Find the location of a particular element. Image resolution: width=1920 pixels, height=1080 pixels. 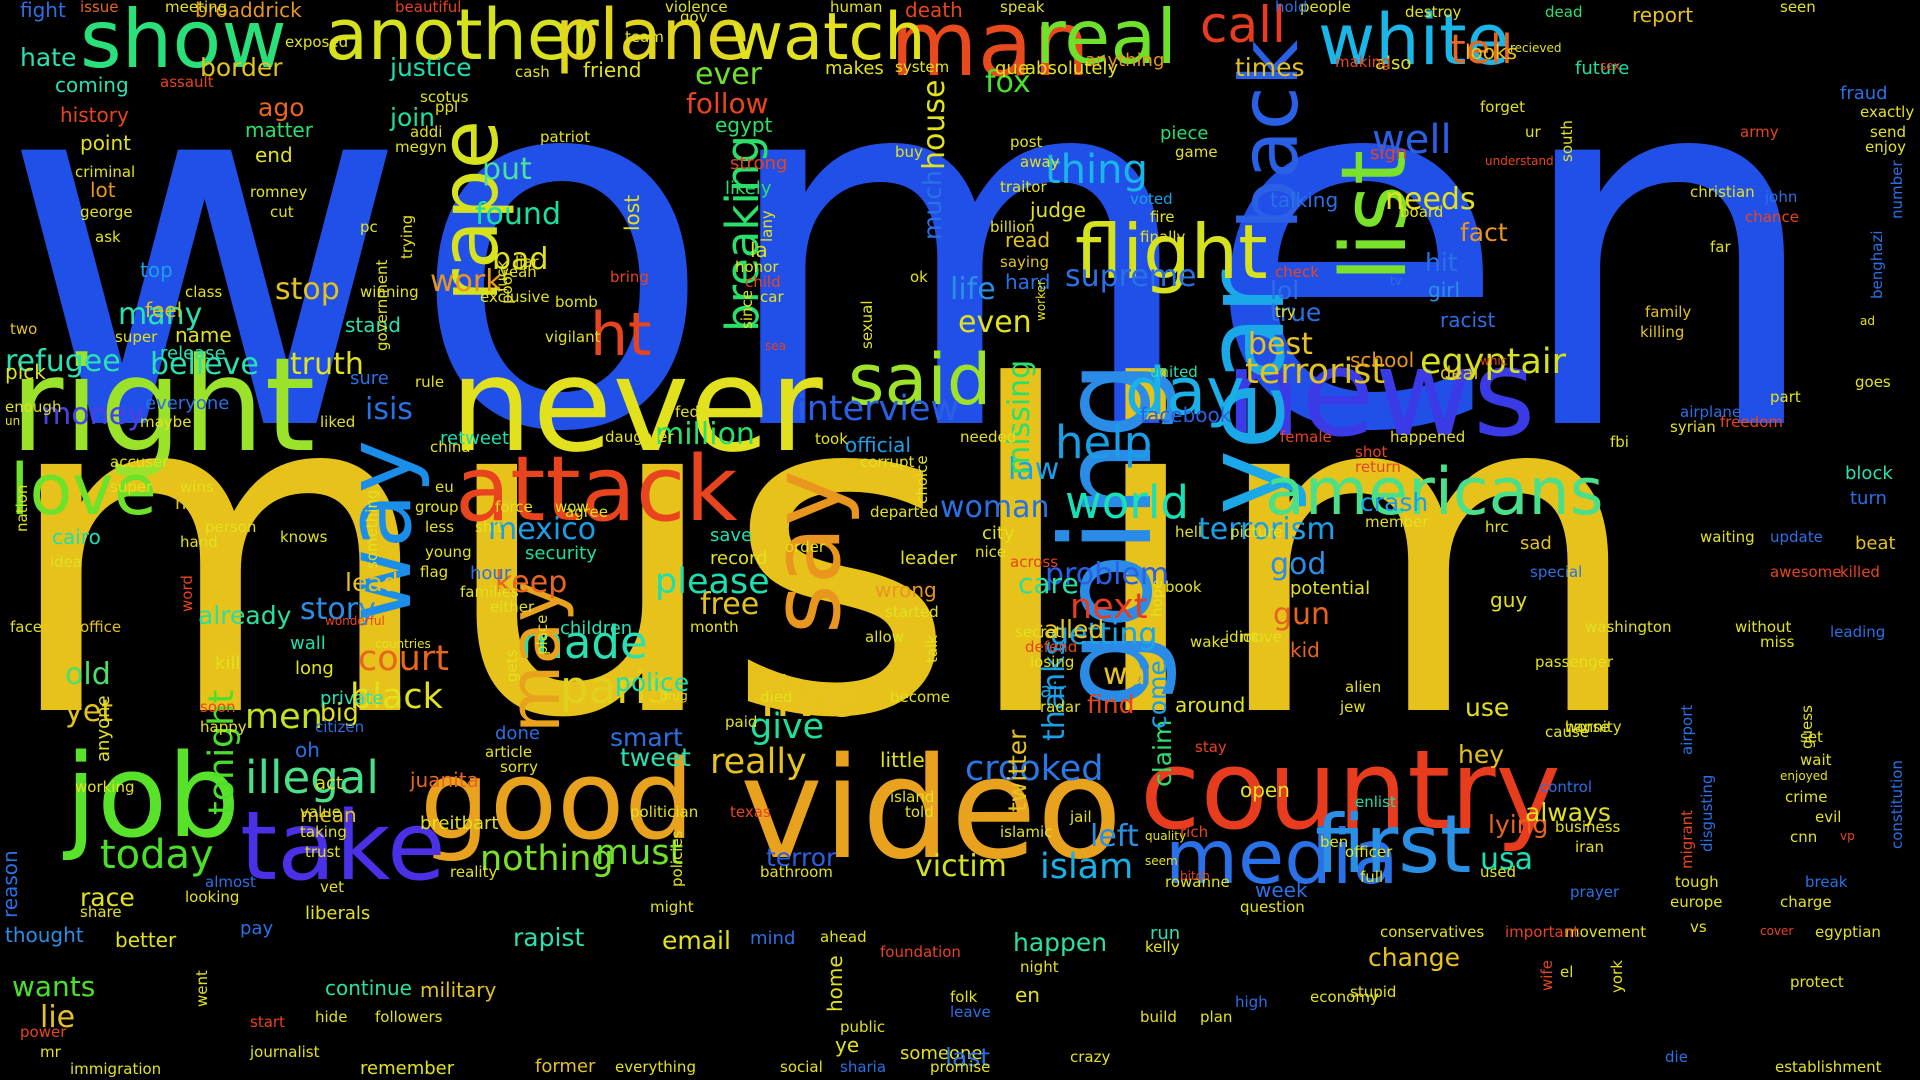

word-force: force is located at coordinates (514, 507).